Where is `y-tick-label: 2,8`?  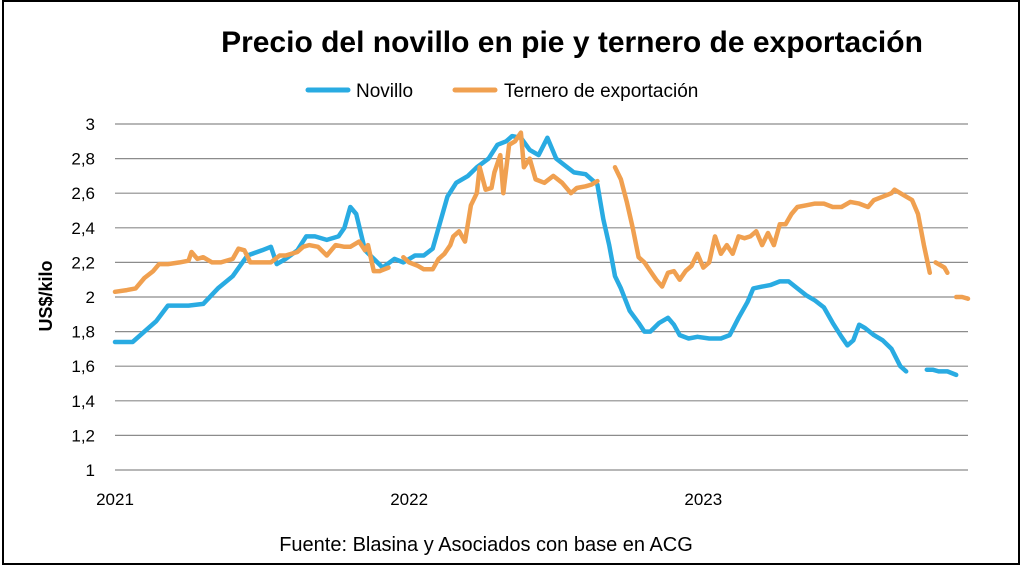
y-tick-label: 2,8 is located at coordinates (83, 159).